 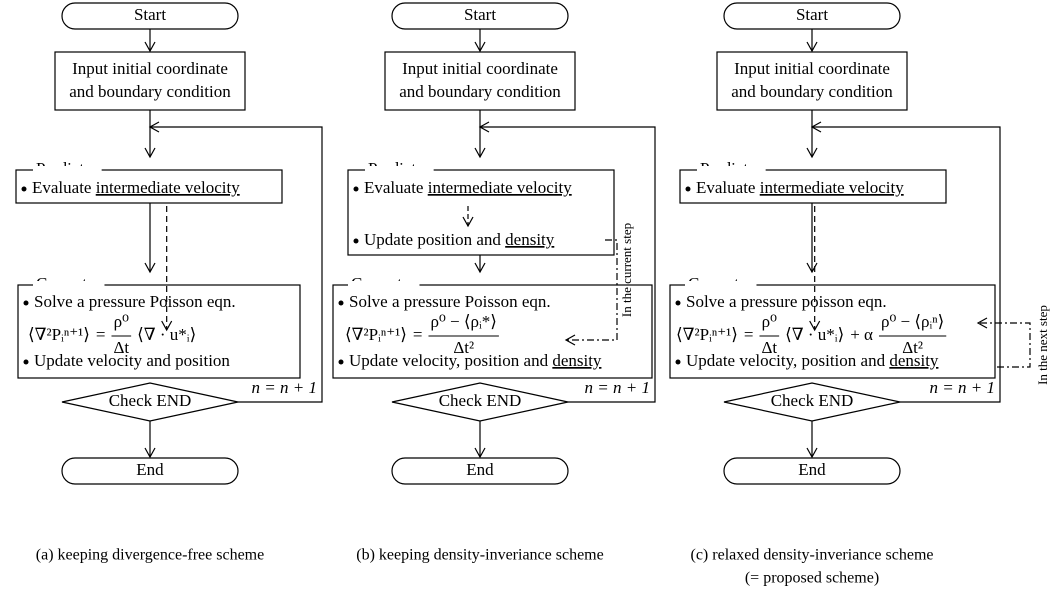 I want to click on caption: (b) keeping density-inveriance scheme, so click(x=479, y=555).